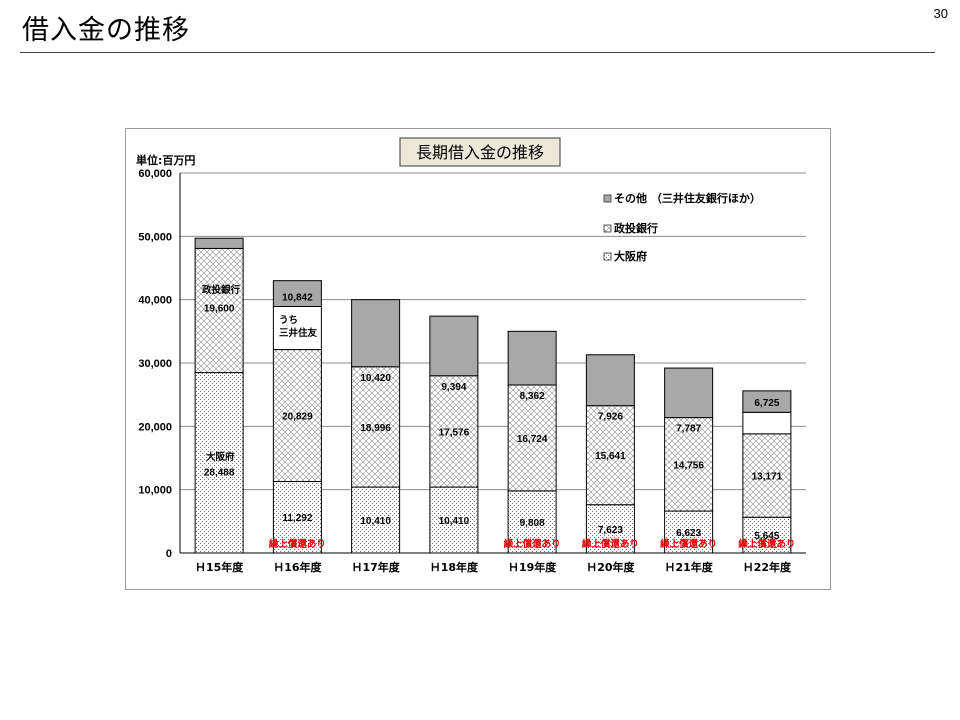  I want to click on data-label-seito: 17,576, so click(454, 432).